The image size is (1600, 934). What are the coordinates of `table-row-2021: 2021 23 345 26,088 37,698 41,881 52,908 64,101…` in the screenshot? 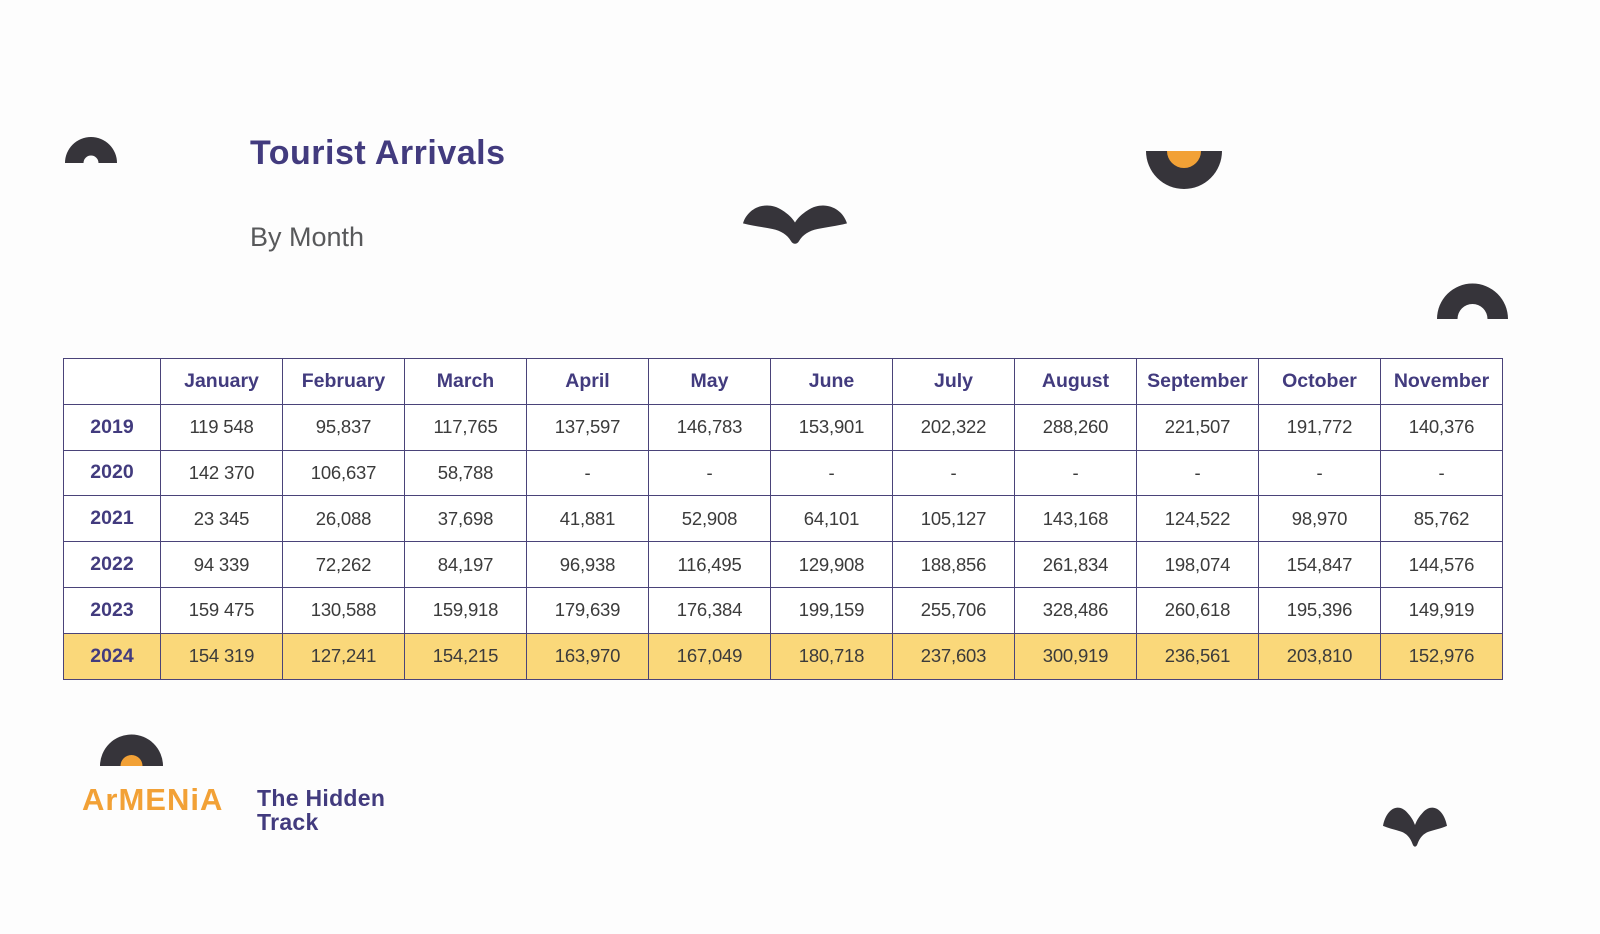 It's located at (783, 519).